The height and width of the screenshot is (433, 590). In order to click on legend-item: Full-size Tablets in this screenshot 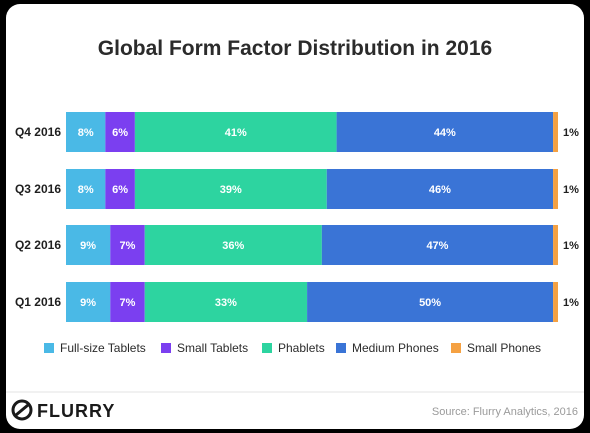, I will do `click(95, 348)`.